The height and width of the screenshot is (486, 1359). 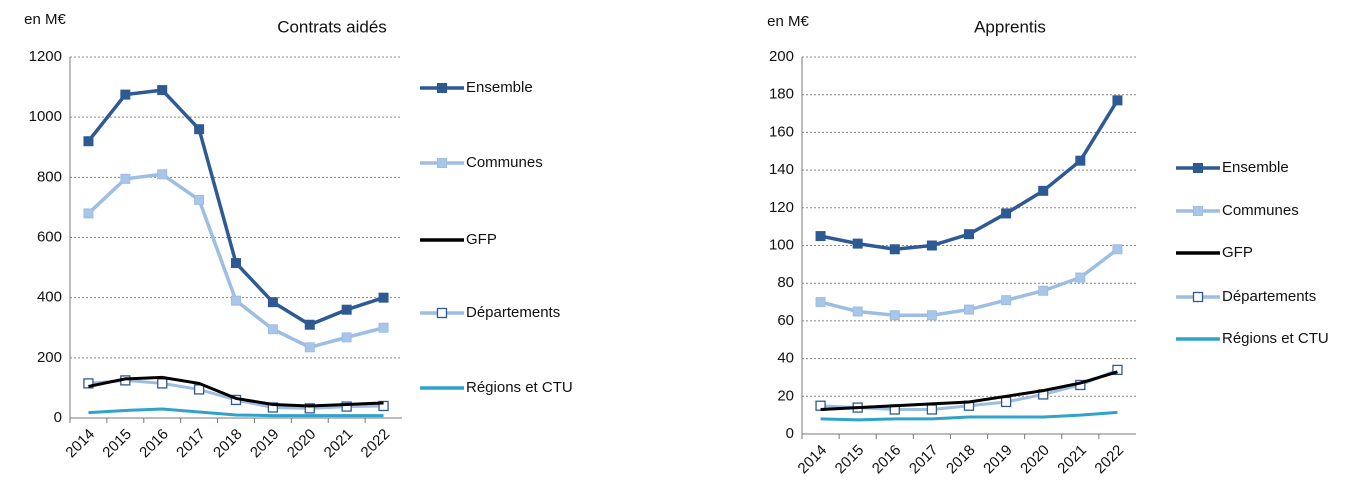 I want to click on y-tick-label: 60, so click(x=785, y=320).